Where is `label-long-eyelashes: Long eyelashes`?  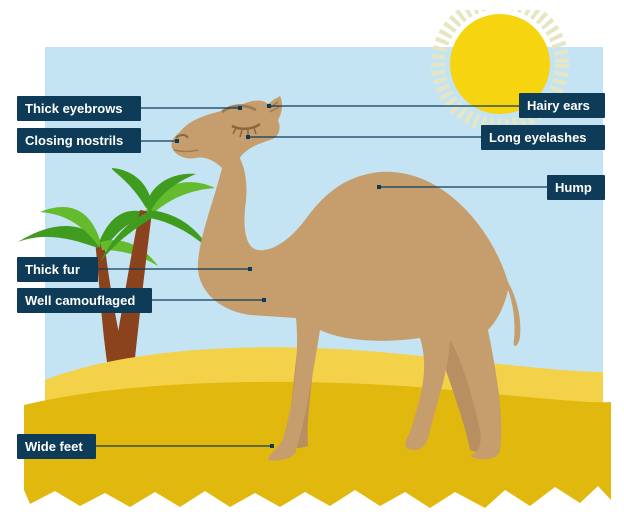
label-long-eyelashes: Long eyelashes is located at coordinates (543, 137).